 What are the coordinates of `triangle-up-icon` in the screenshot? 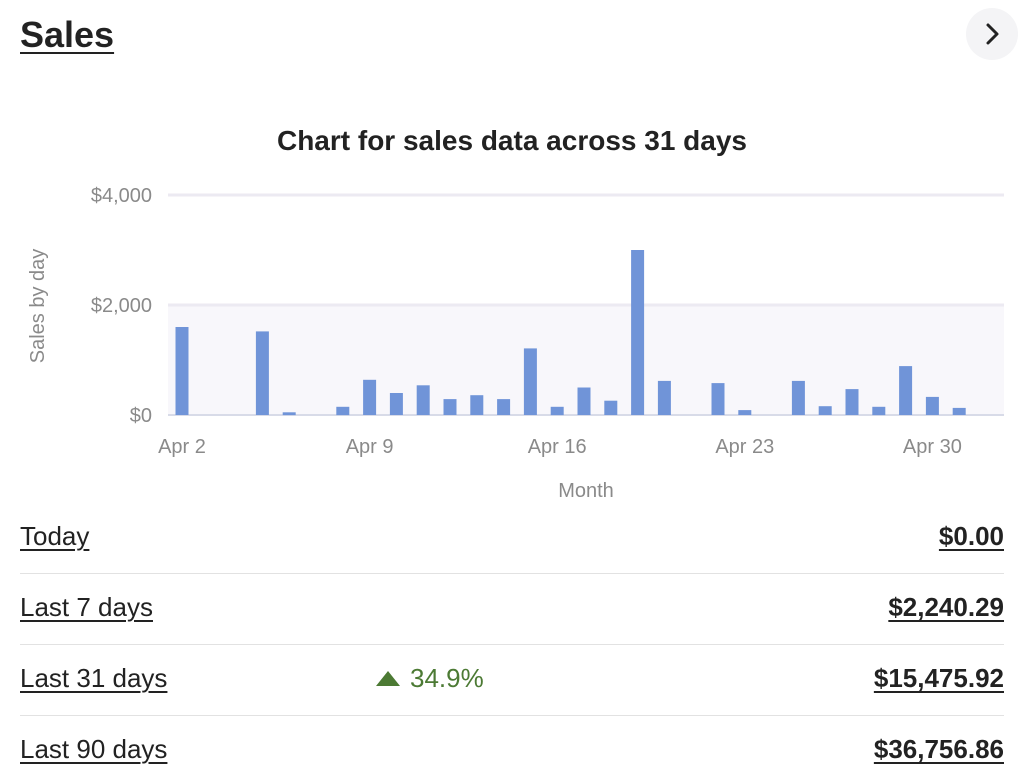 It's located at (388, 678).